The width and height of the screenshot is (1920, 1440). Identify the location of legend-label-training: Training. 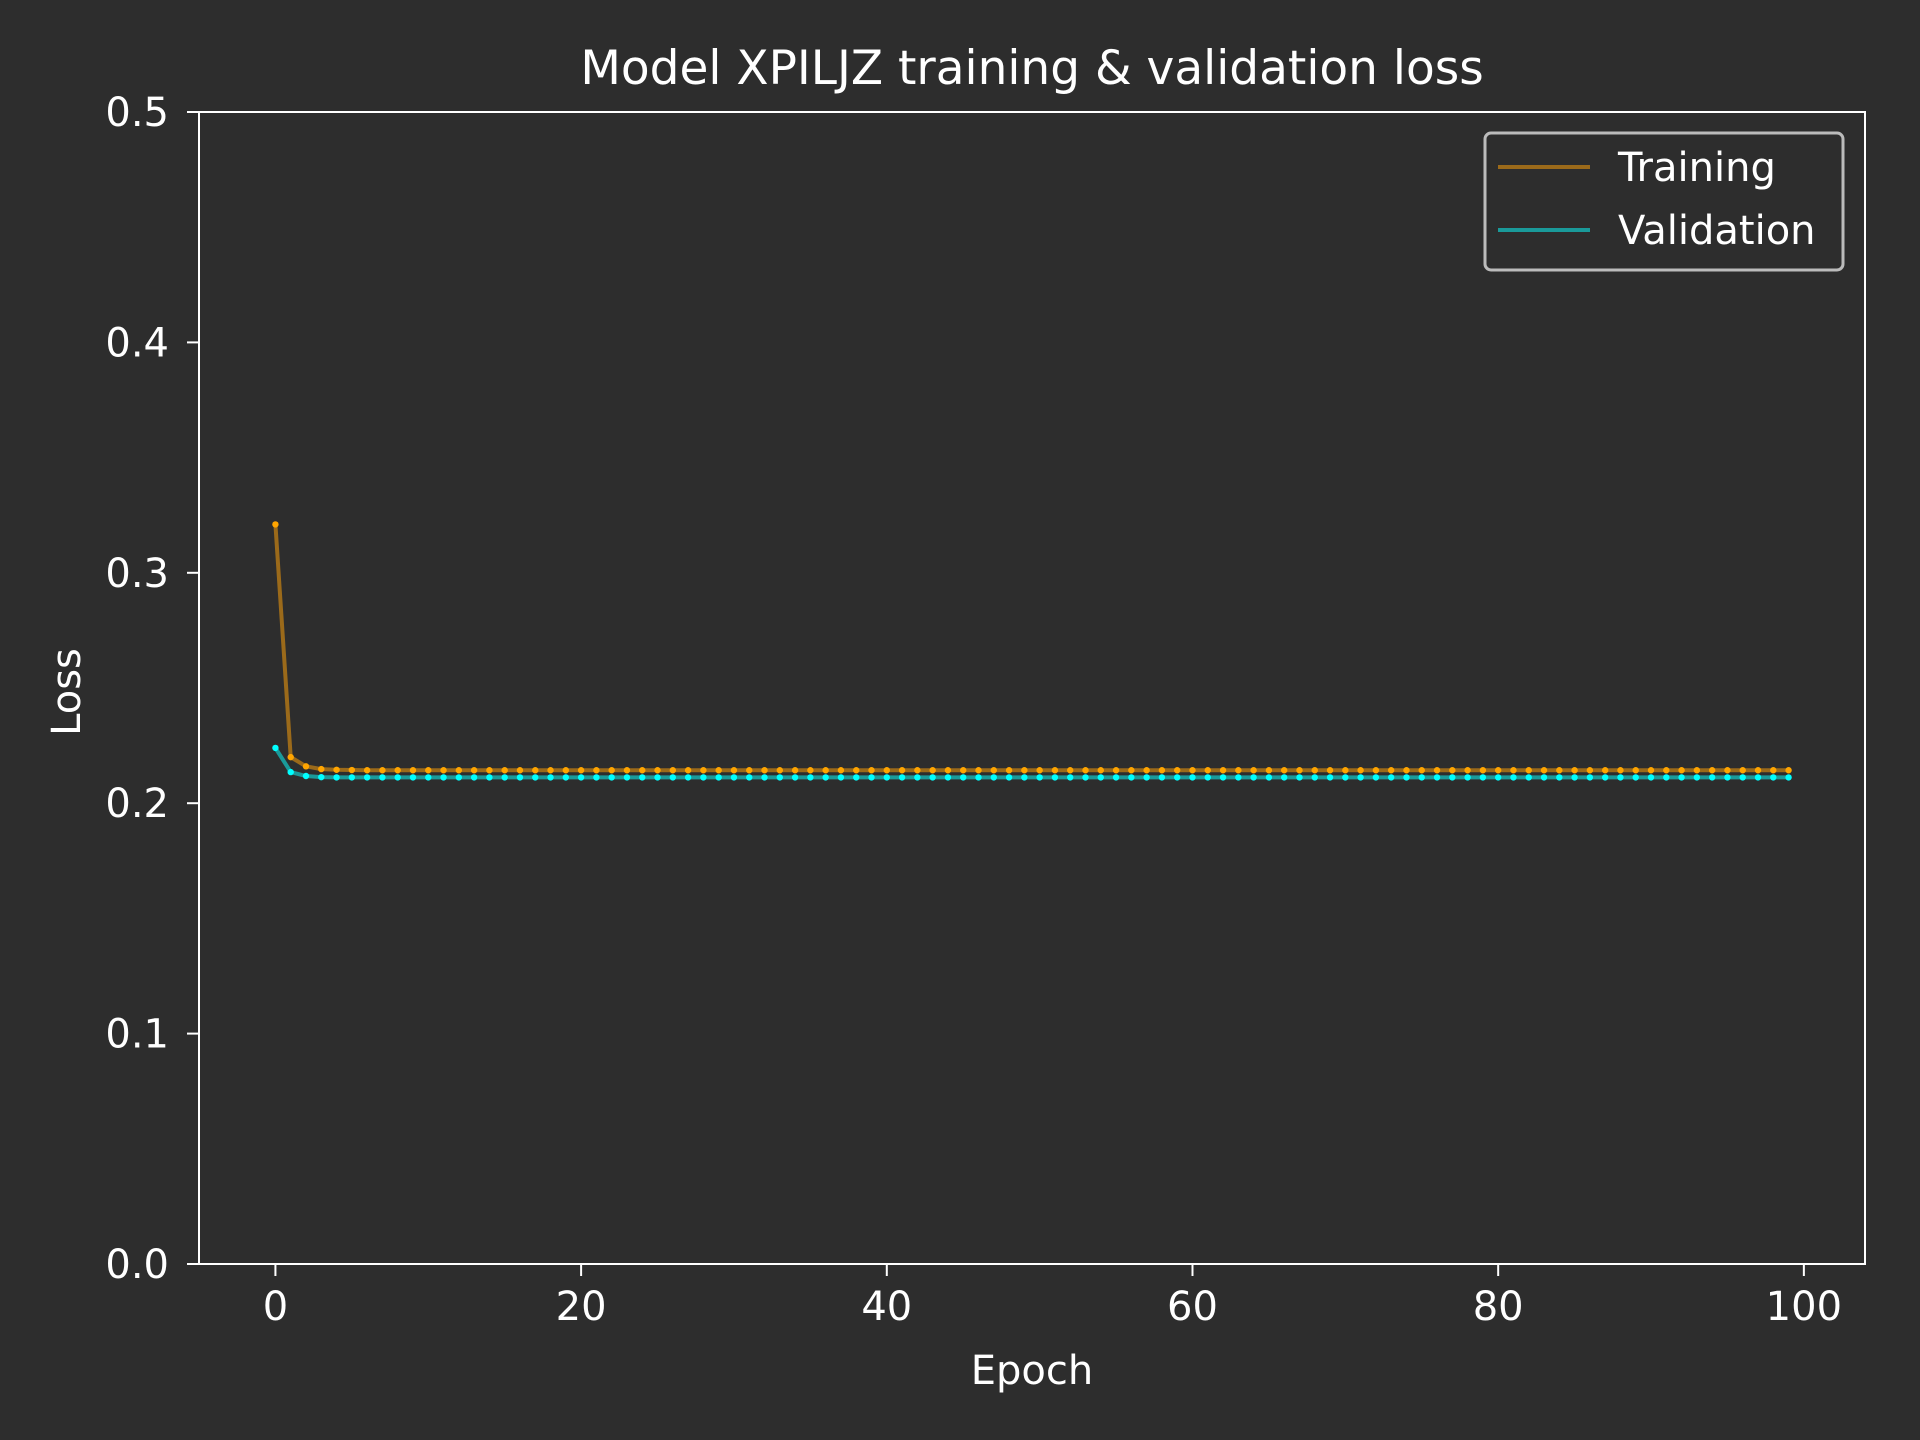
(1696, 168).